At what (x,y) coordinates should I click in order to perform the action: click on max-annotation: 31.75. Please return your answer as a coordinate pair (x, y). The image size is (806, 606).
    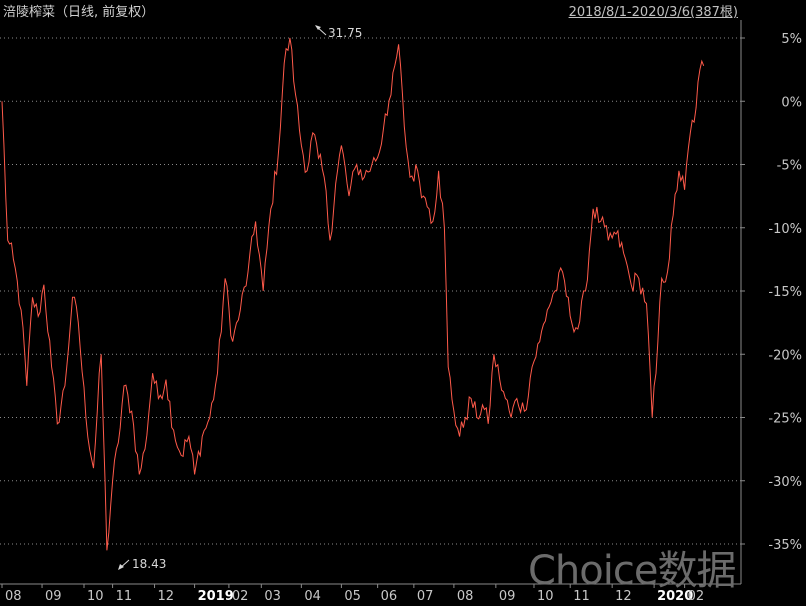
    Looking at the image, I should click on (338, 32).